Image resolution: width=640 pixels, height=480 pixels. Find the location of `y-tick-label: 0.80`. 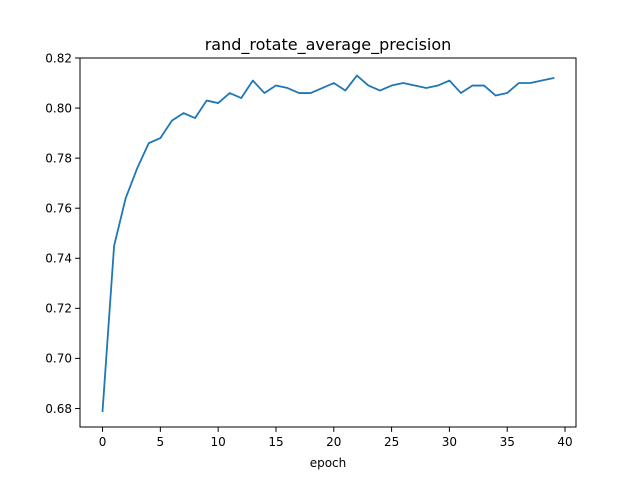

y-tick-label: 0.80 is located at coordinates (58, 108).